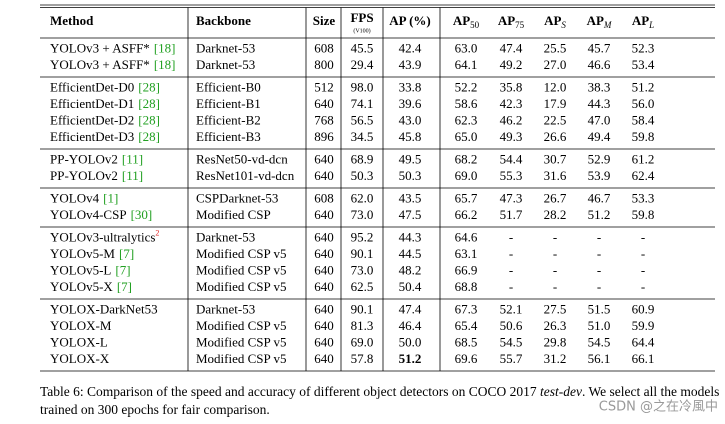  Describe the element at coordinates (90, 269) in the screenshot. I see `method-cell: YOLOv5-L [7]` at that location.